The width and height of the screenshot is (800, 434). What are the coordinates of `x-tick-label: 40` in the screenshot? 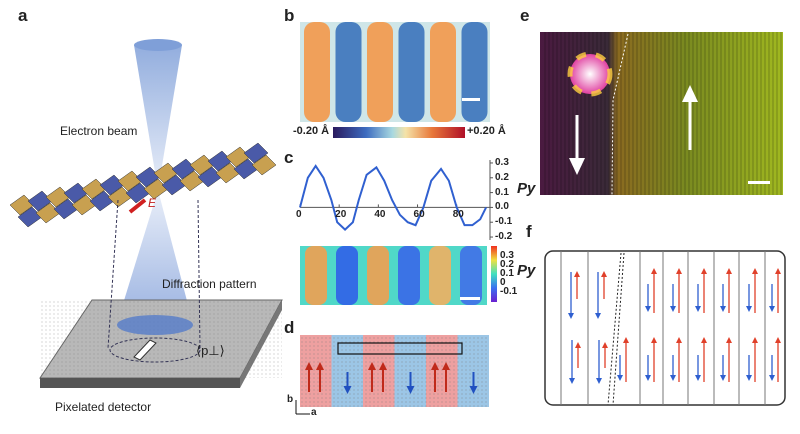 It's located at (380, 215).